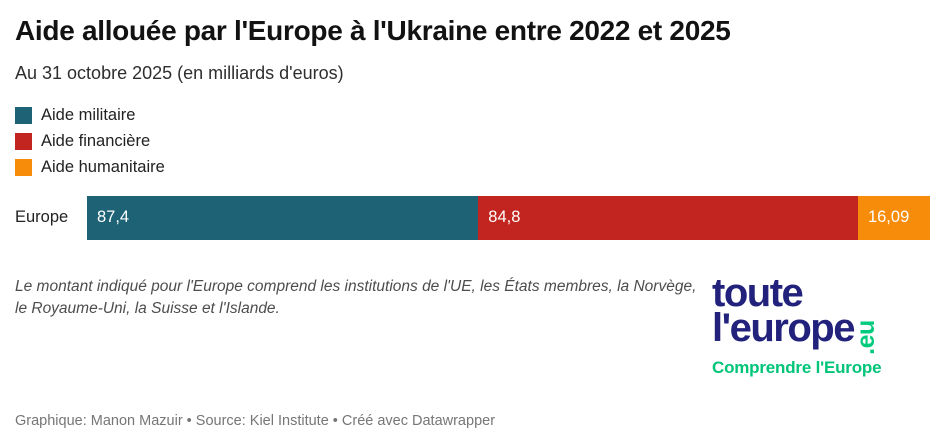  What do you see at coordinates (88, 114) in the screenshot?
I see `legend-label-military: Aide militaire` at bounding box center [88, 114].